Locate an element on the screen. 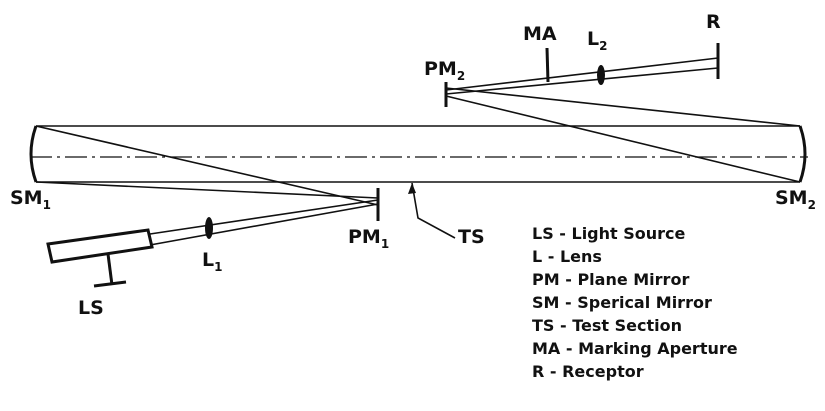 This screenshot has width=825, height=411. beam-sm1-bottom-to-pm1 is located at coordinates (207, 190).